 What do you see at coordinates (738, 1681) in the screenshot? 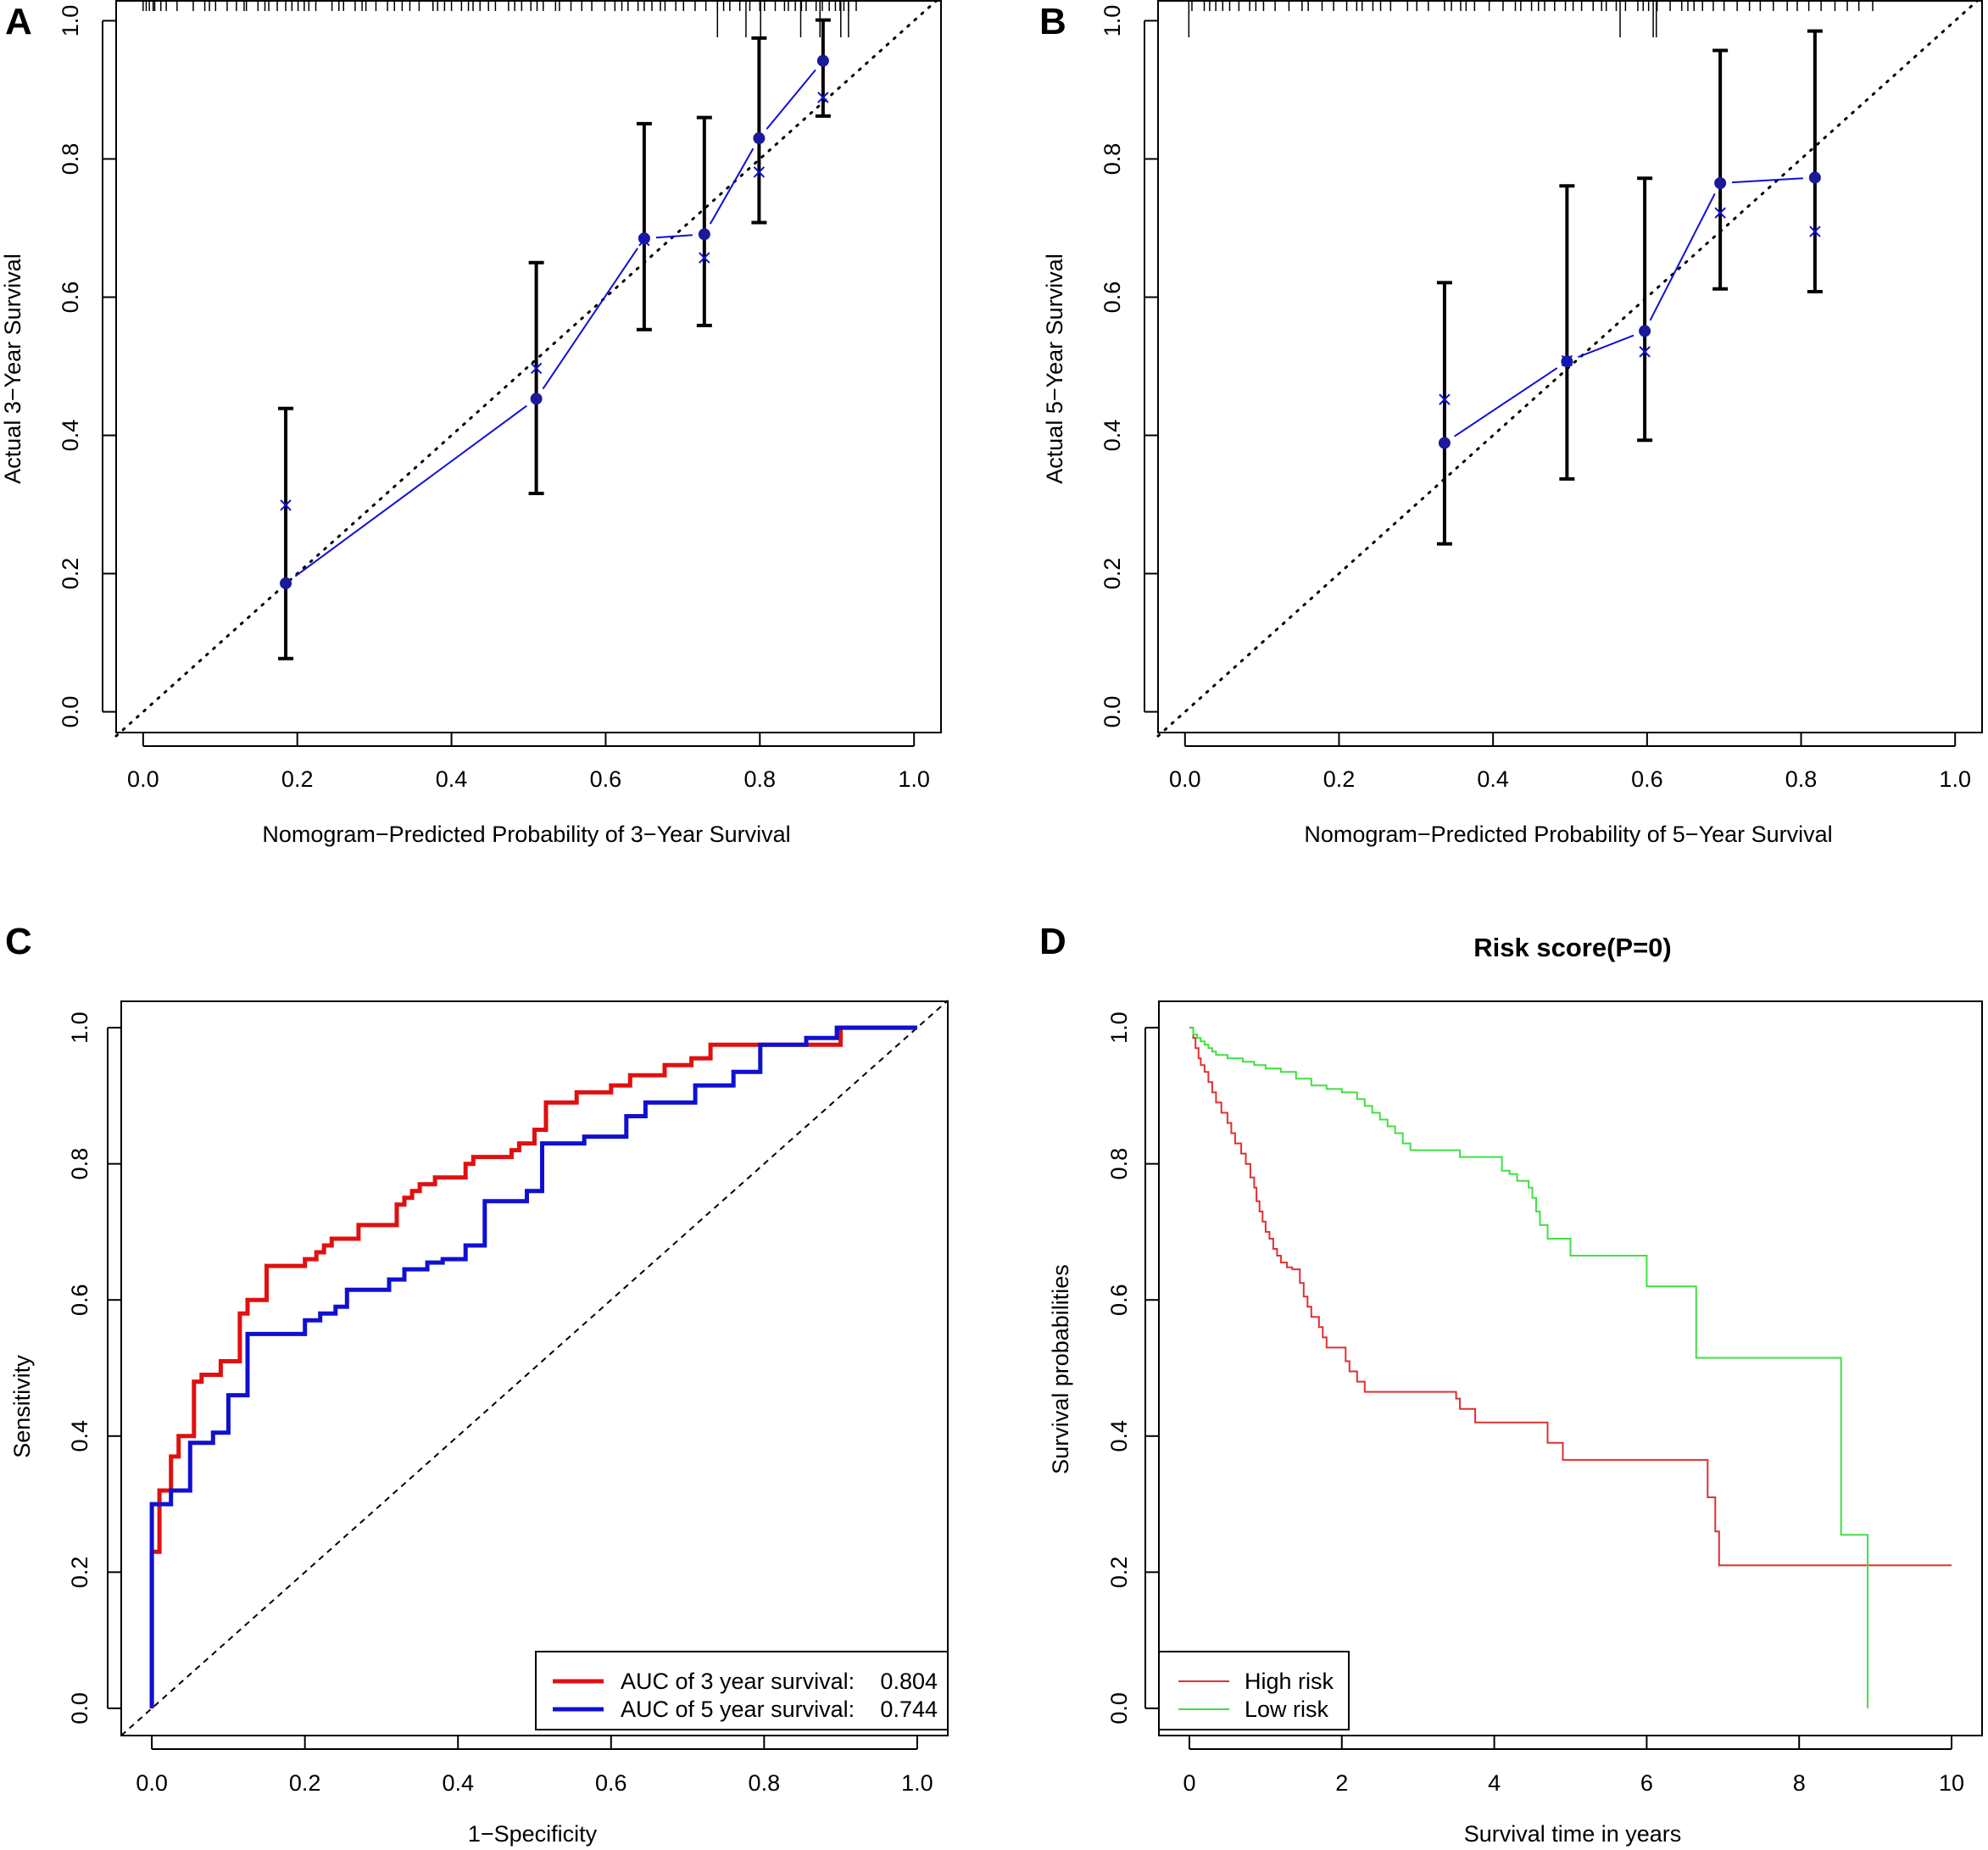
I see `legend-label-3yr: AUC of 3 year survival:` at bounding box center [738, 1681].